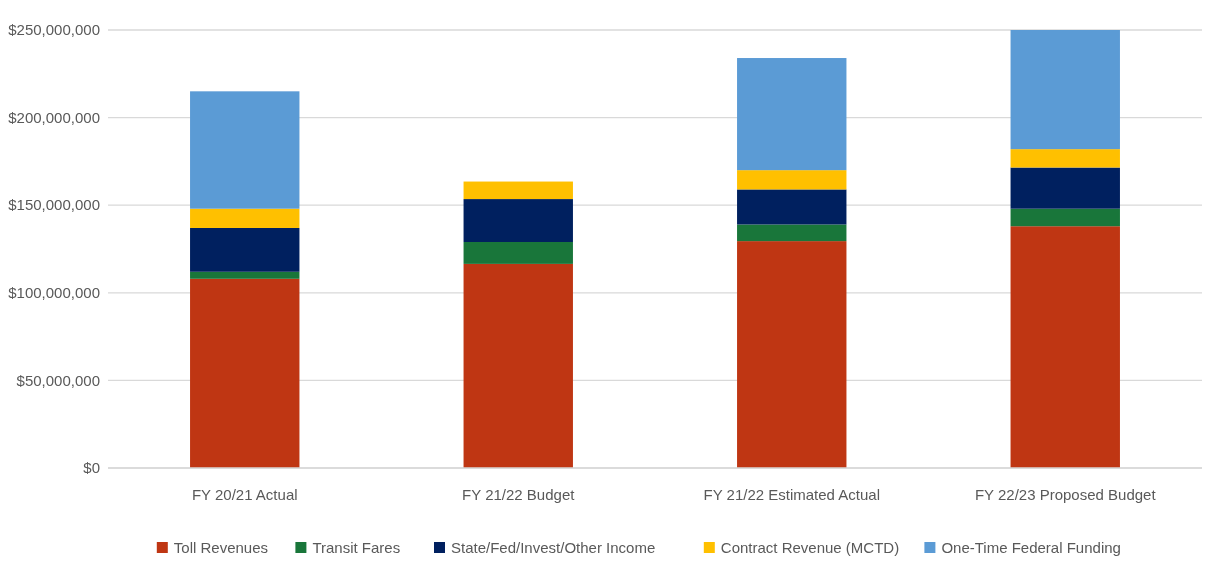 Image resolution: width=1220 pixels, height=579 pixels. Describe the element at coordinates (791, 494) in the screenshot. I see `x-tick-label: FY 21/22 Estimated Actual` at that location.